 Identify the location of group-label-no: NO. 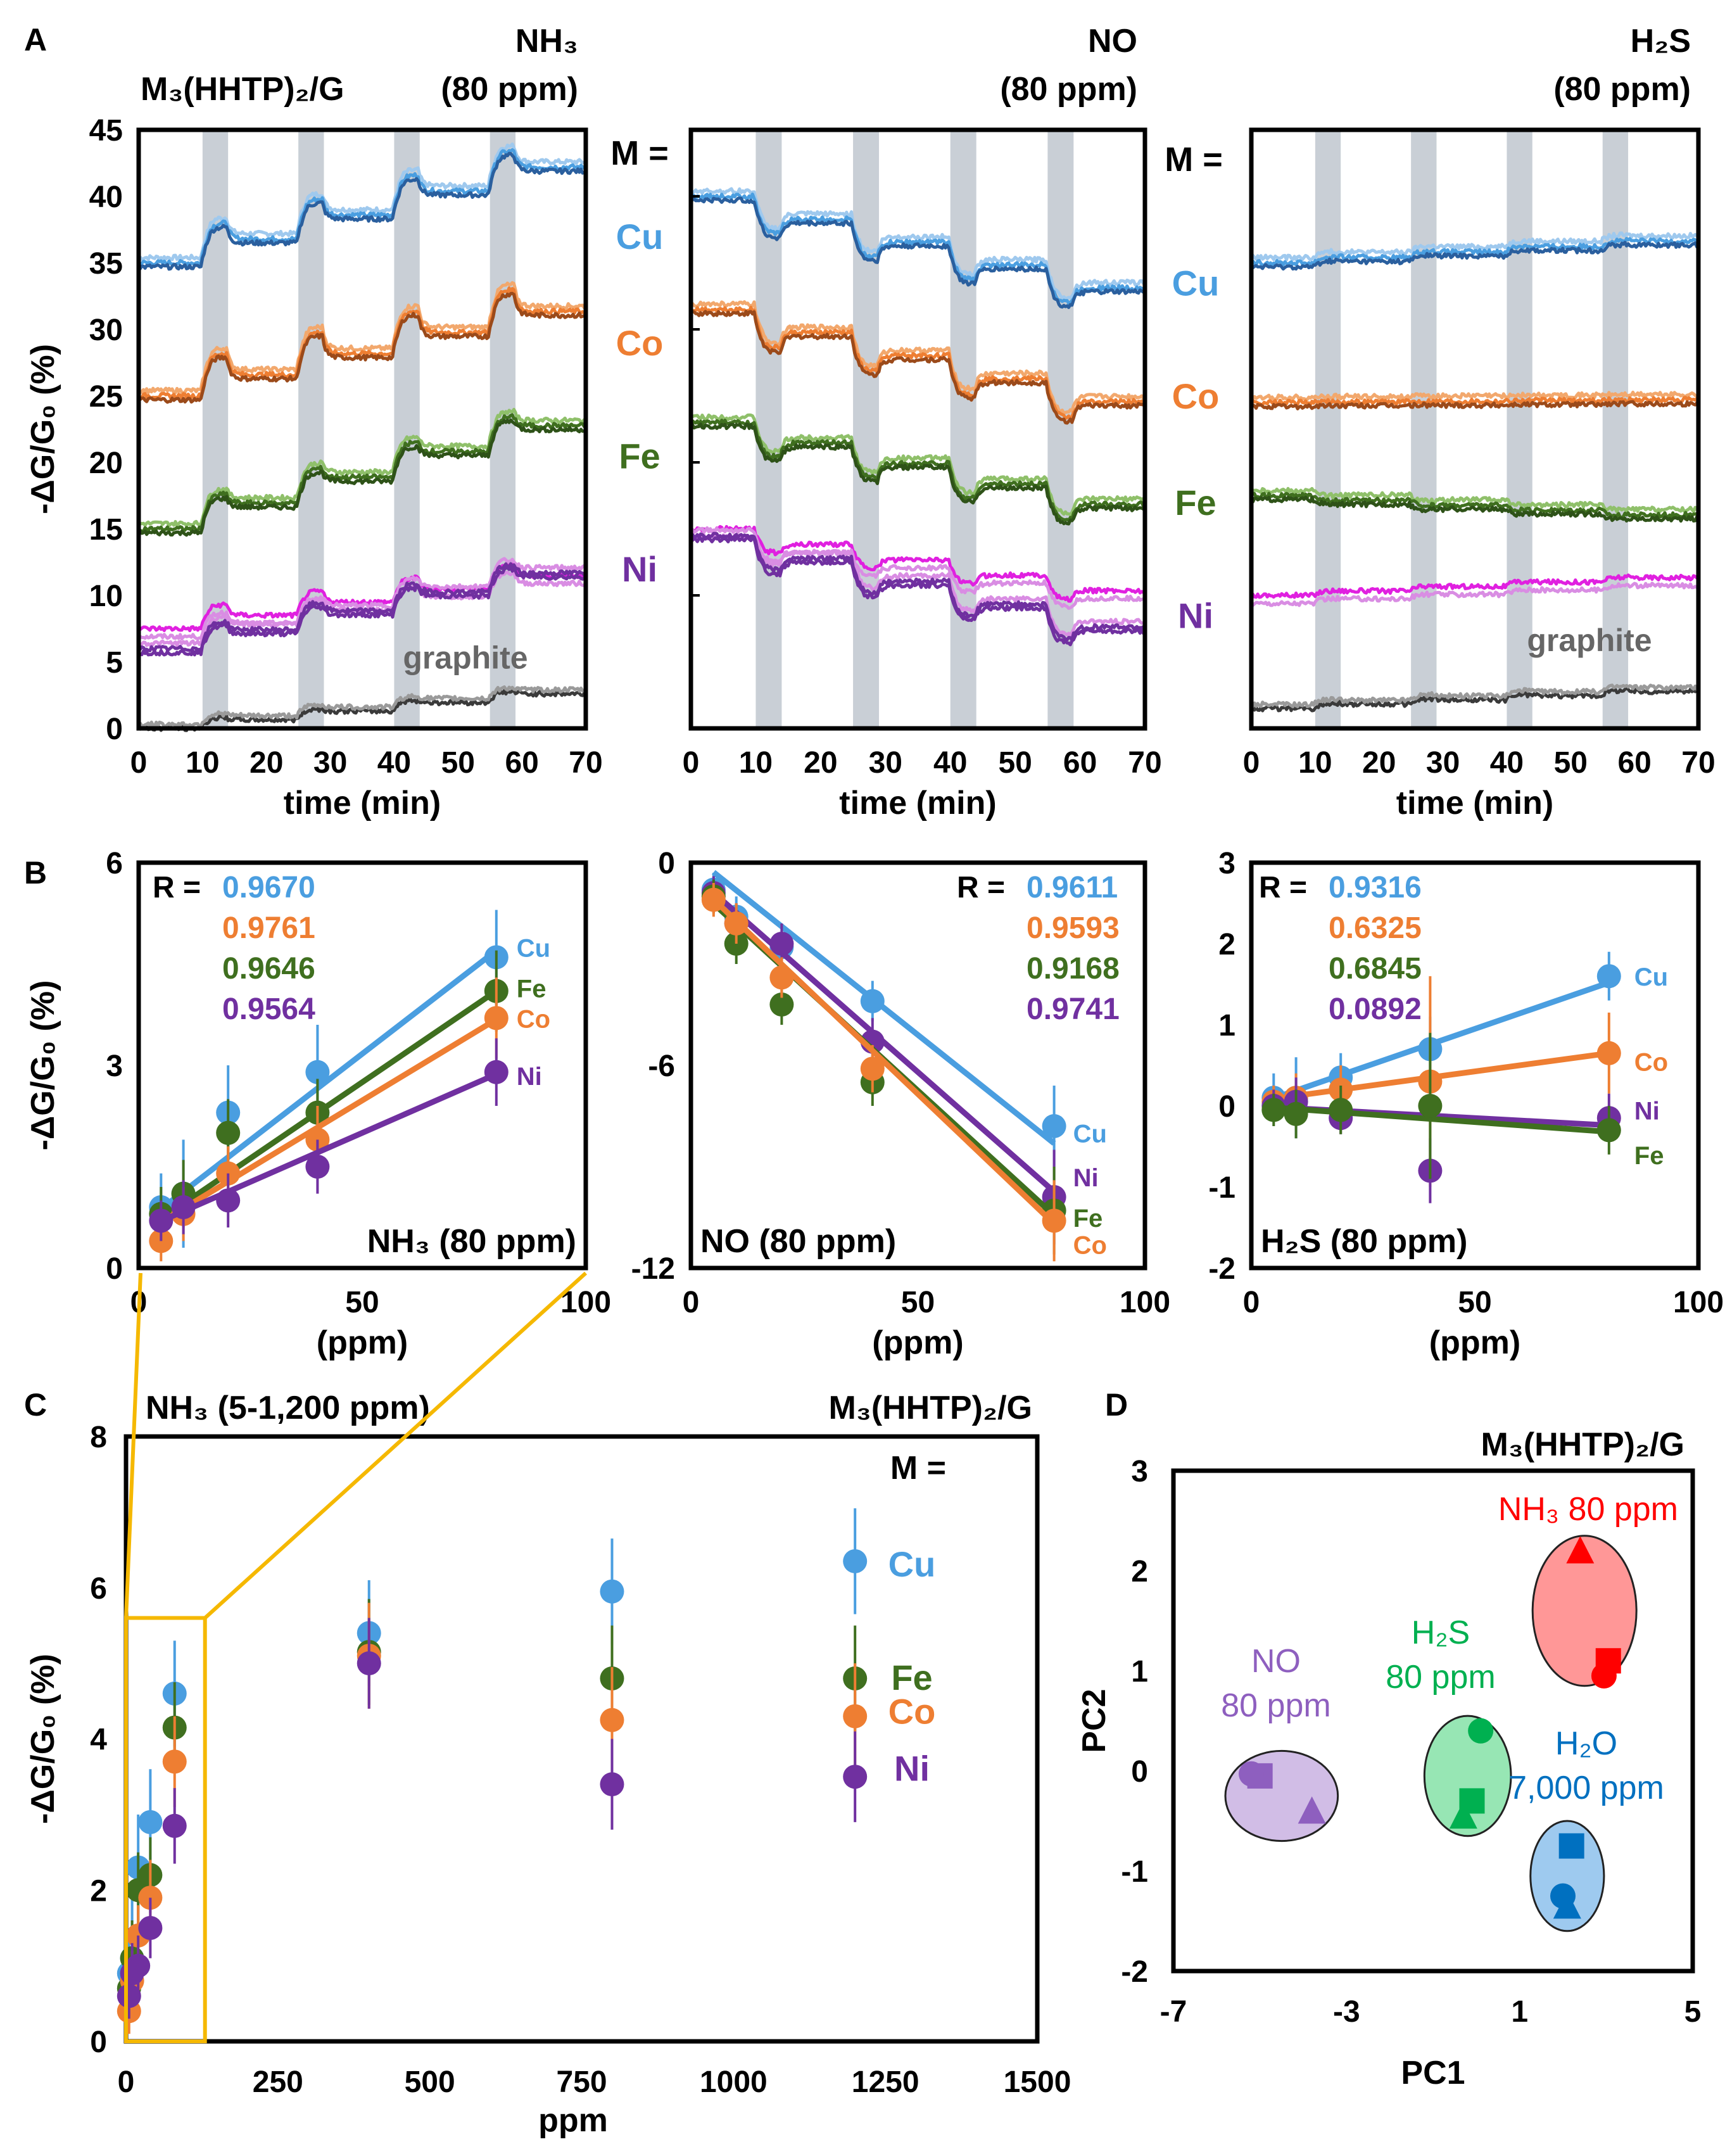
(1276, 1661).